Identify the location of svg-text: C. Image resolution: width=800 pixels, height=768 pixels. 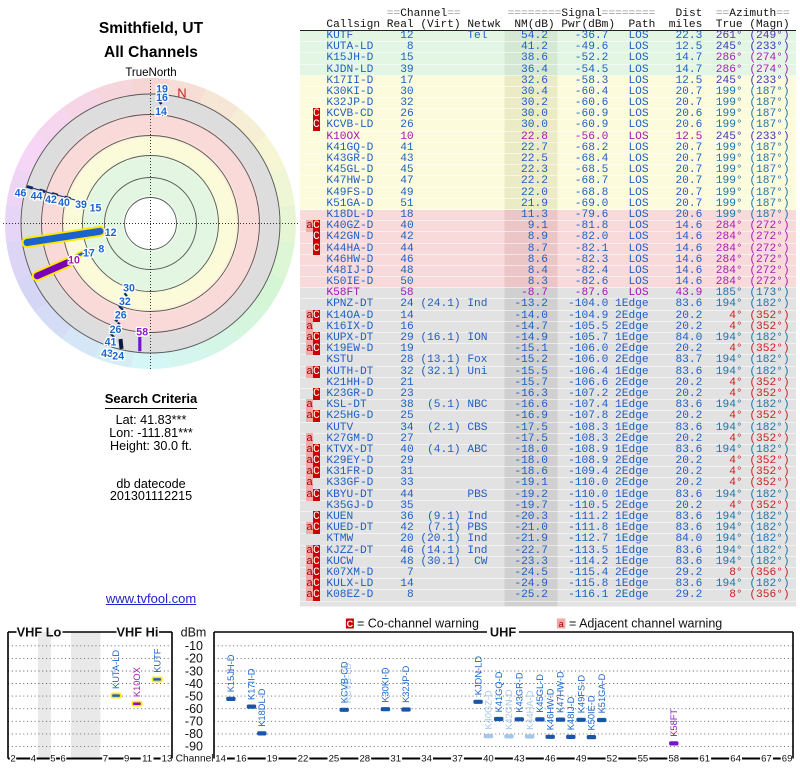
(350, 624).